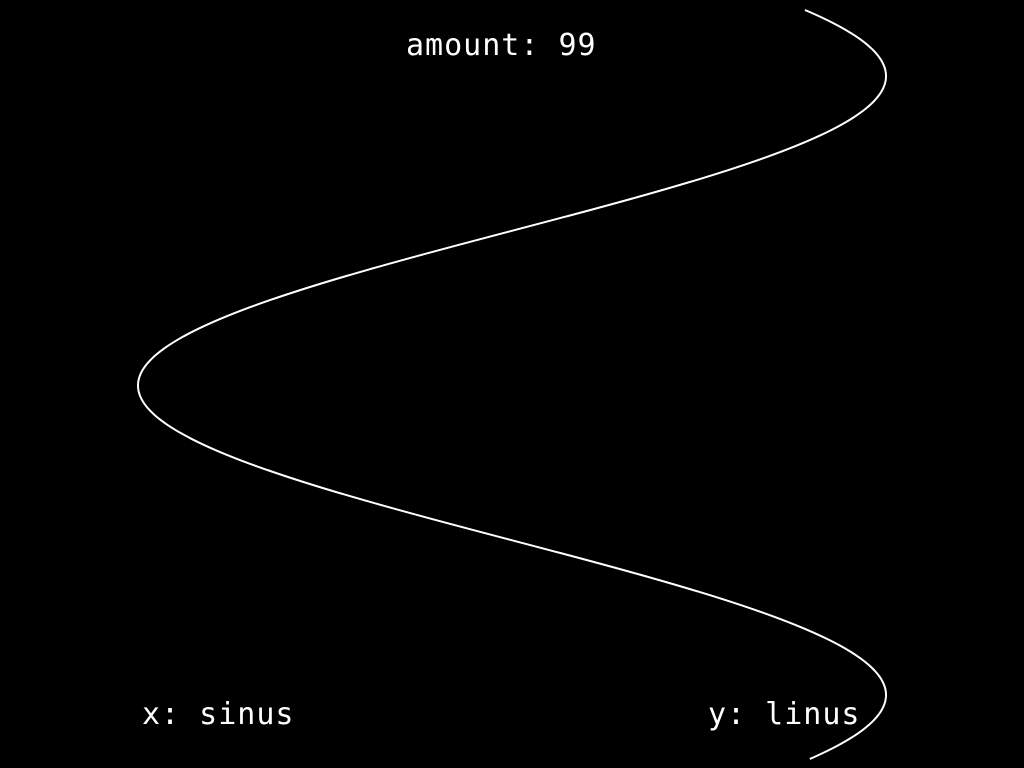  What do you see at coordinates (218, 714) in the screenshot?
I see `x-function-label: x: sinus` at bounding box center [218, 714].